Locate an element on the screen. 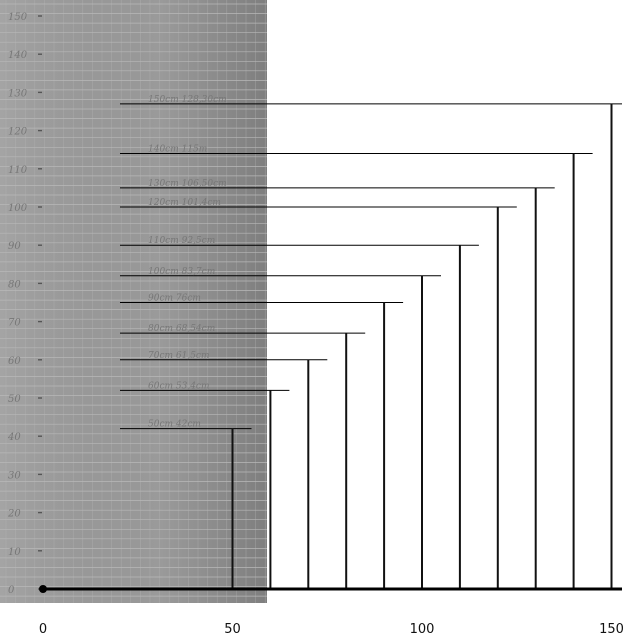 This screenshot has width=643, height=640. x-tick-labels: 0 50 100 150 is located at coordinates (331, 629).